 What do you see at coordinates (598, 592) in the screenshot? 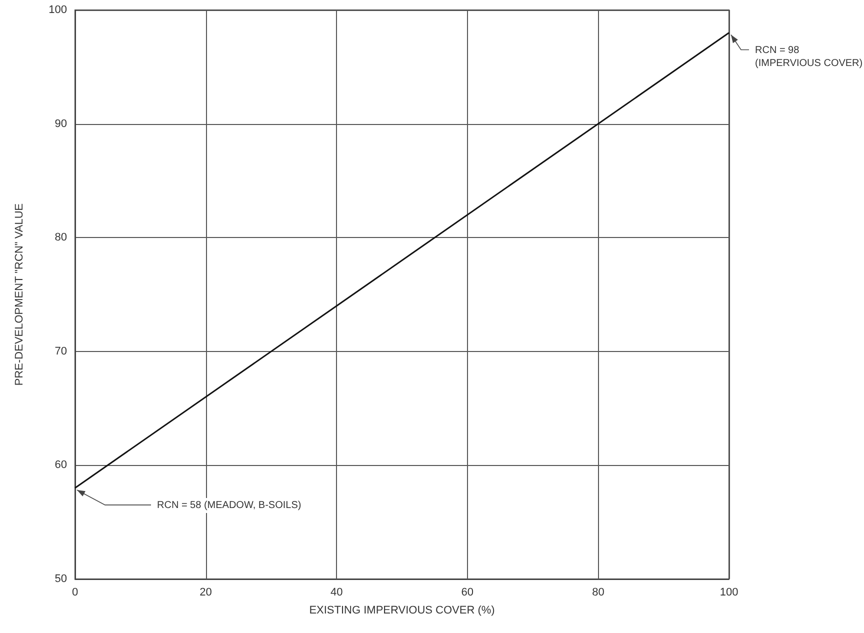
I see `x-tick-label: 80` at bounding box center [598, 592].